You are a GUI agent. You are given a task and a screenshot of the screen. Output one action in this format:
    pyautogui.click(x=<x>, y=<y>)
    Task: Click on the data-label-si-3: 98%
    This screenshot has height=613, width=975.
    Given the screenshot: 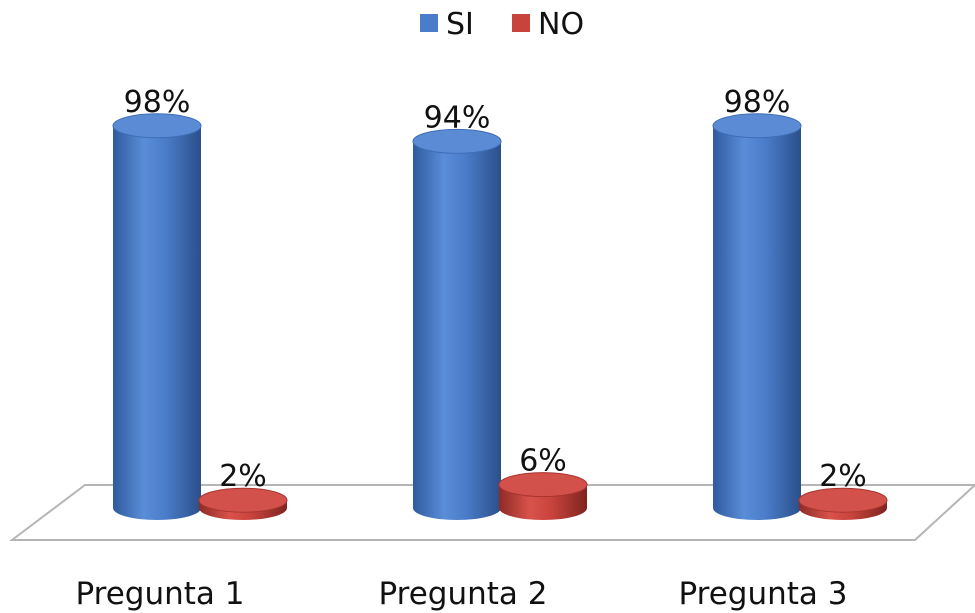 What is the action you would take?
    pyautogui.click(x=757, y=102)
    